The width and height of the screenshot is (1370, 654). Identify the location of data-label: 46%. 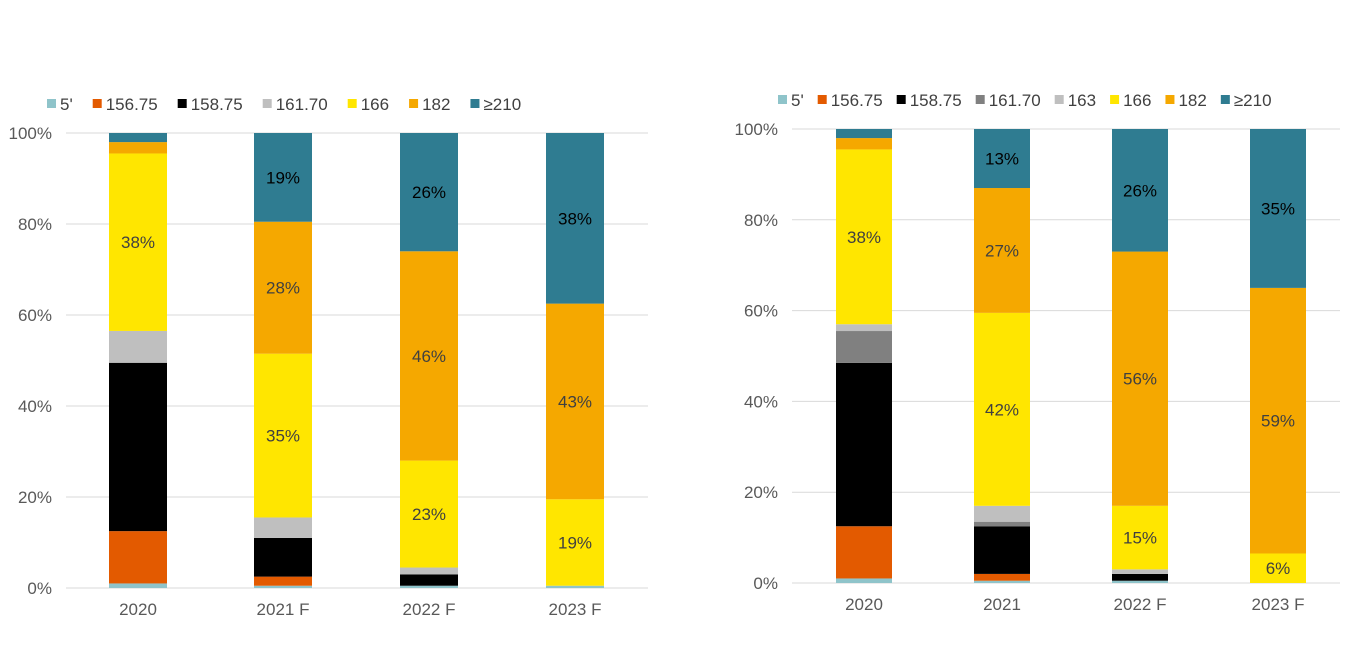
(429, 356).